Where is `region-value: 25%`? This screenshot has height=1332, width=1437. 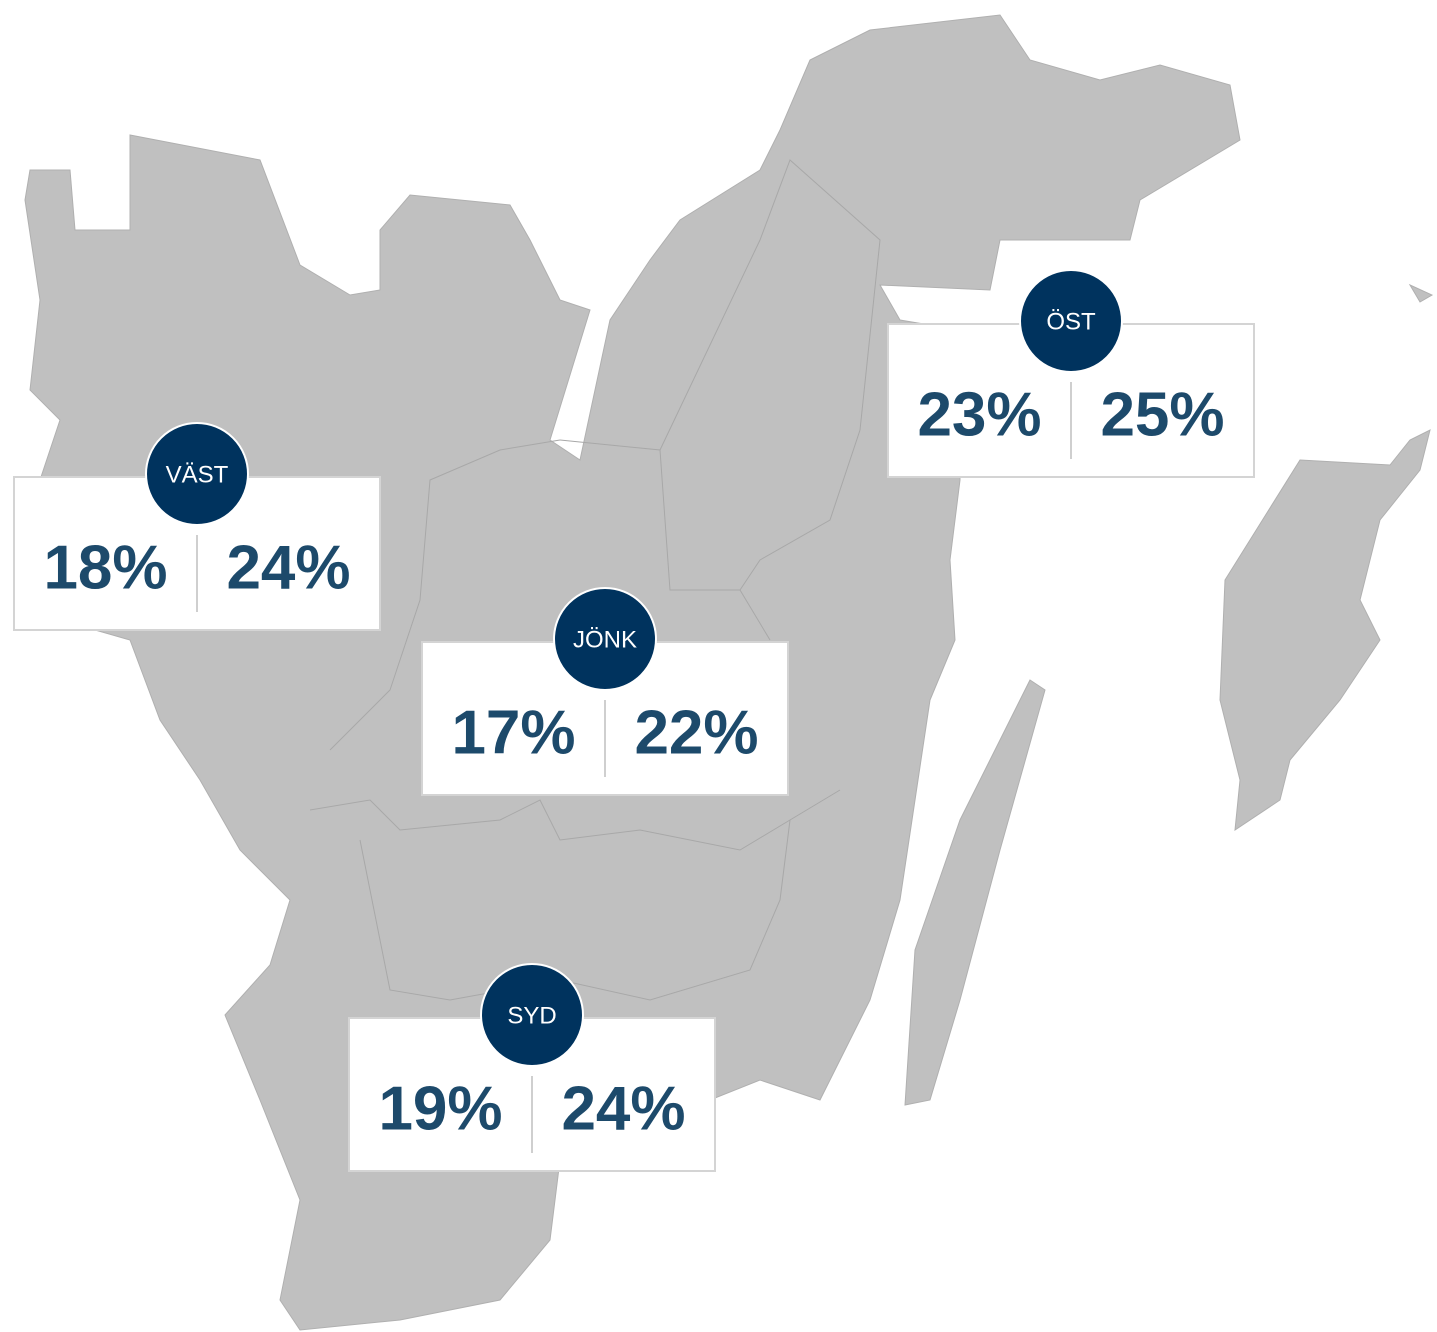 region-value: 25% is located at coordinates (1162, 414).